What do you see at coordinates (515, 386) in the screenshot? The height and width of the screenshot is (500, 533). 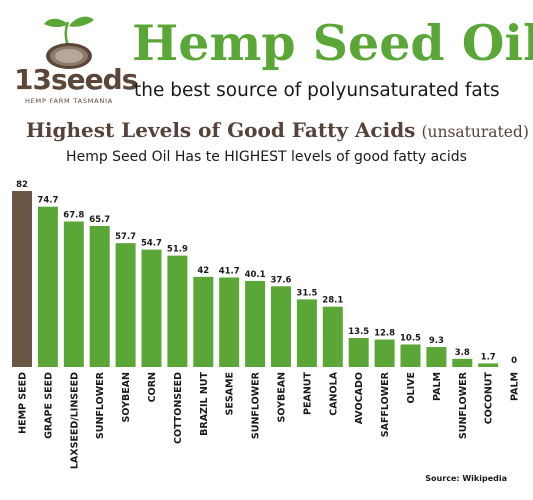 I see `category-label-palm-20: PALM` at bounding box center [515, 386].